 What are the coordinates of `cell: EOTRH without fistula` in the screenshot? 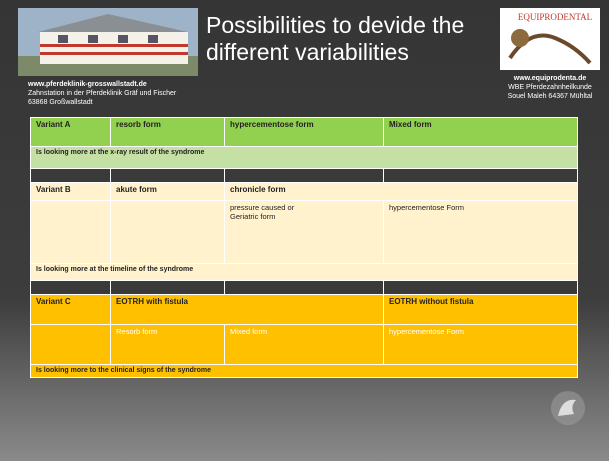 It's located at (480, 309).